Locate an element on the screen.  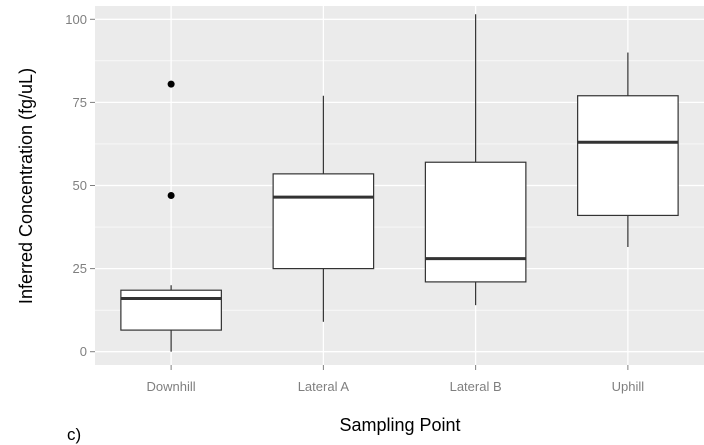
x-tick-label: Downhill is located at coordinates (171, 386).